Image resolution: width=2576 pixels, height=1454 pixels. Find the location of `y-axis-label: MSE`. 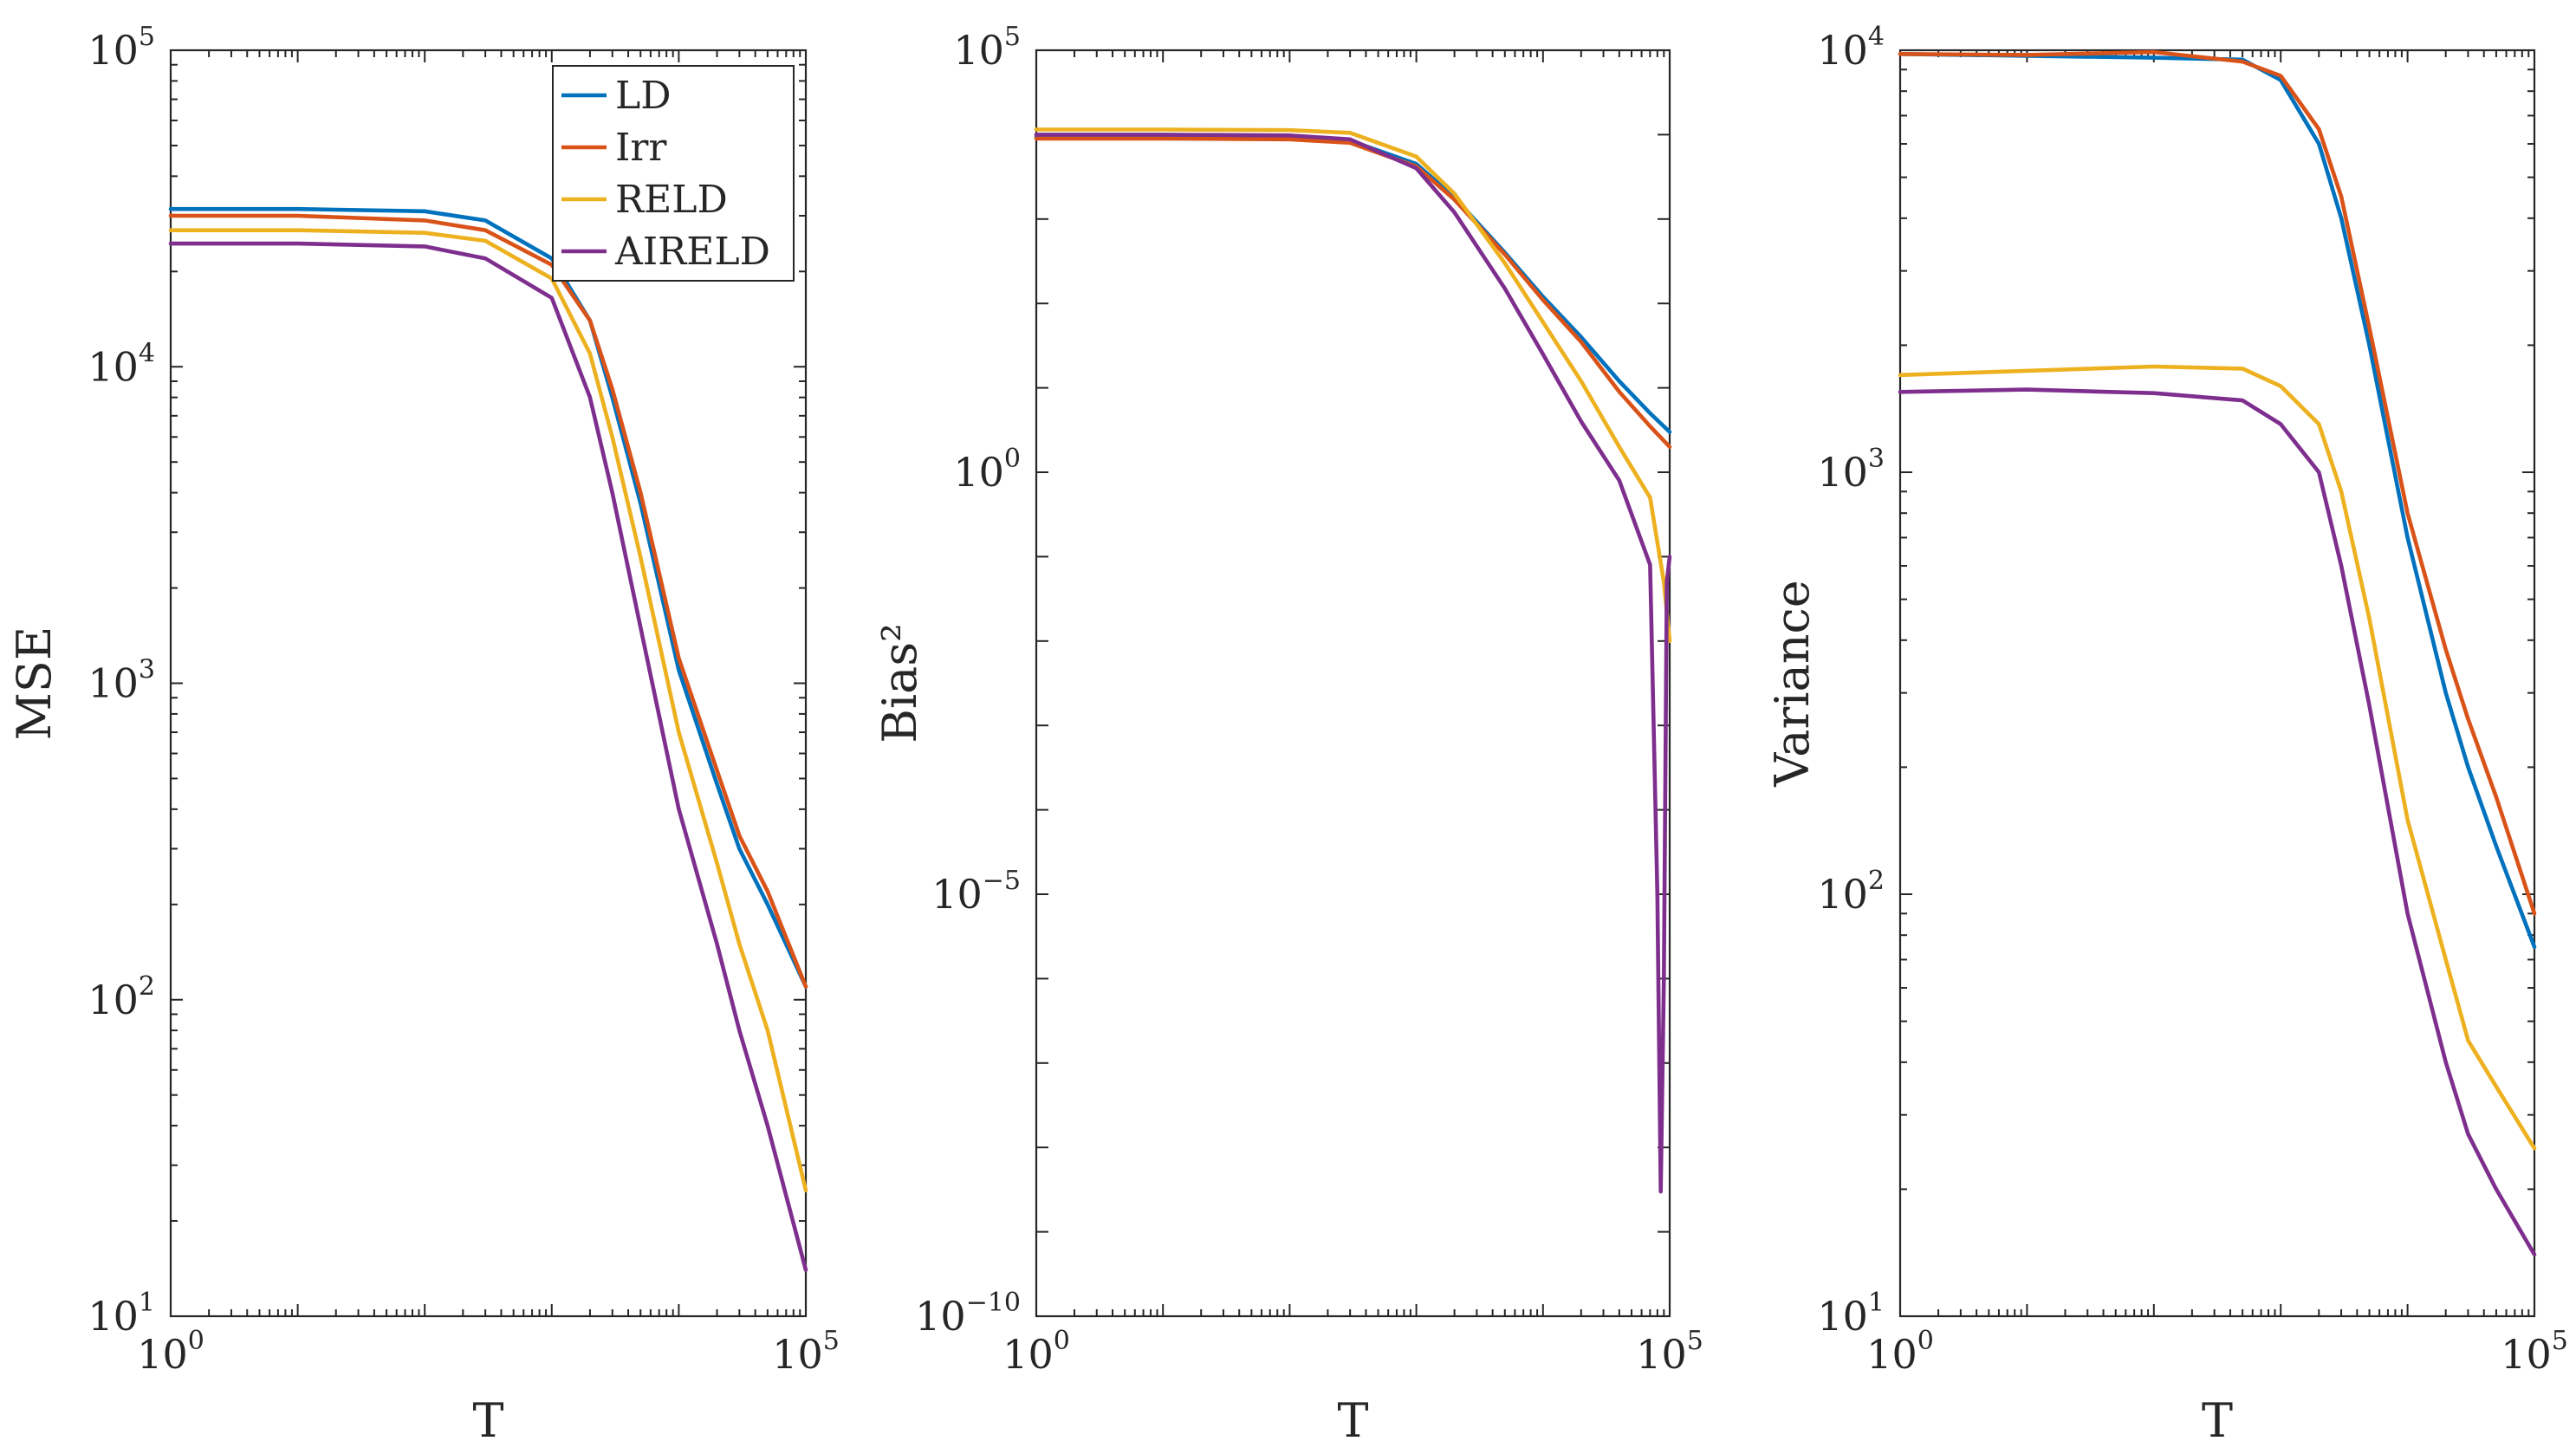

y-axis-label: MSE is located at coordinates (35, 683).